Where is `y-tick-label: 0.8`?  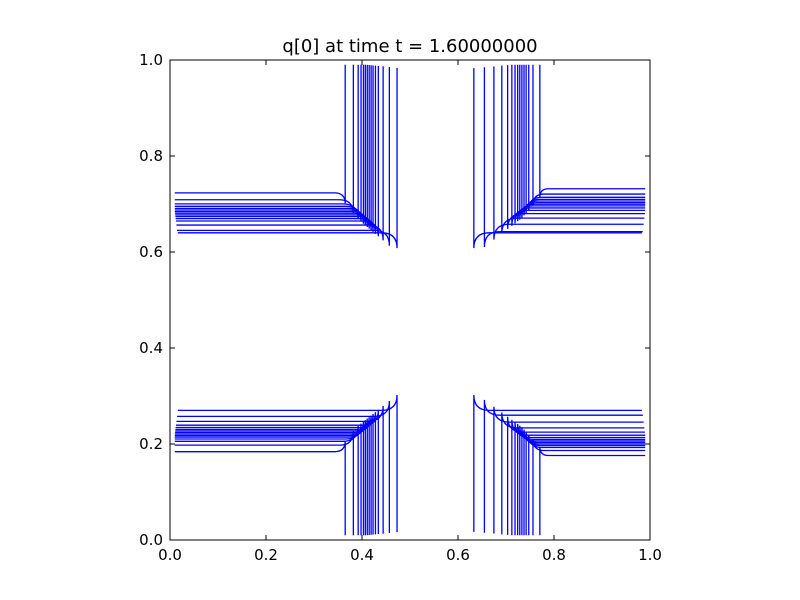
y-tick-label: 0.8 is located at coordinates (151, 156).